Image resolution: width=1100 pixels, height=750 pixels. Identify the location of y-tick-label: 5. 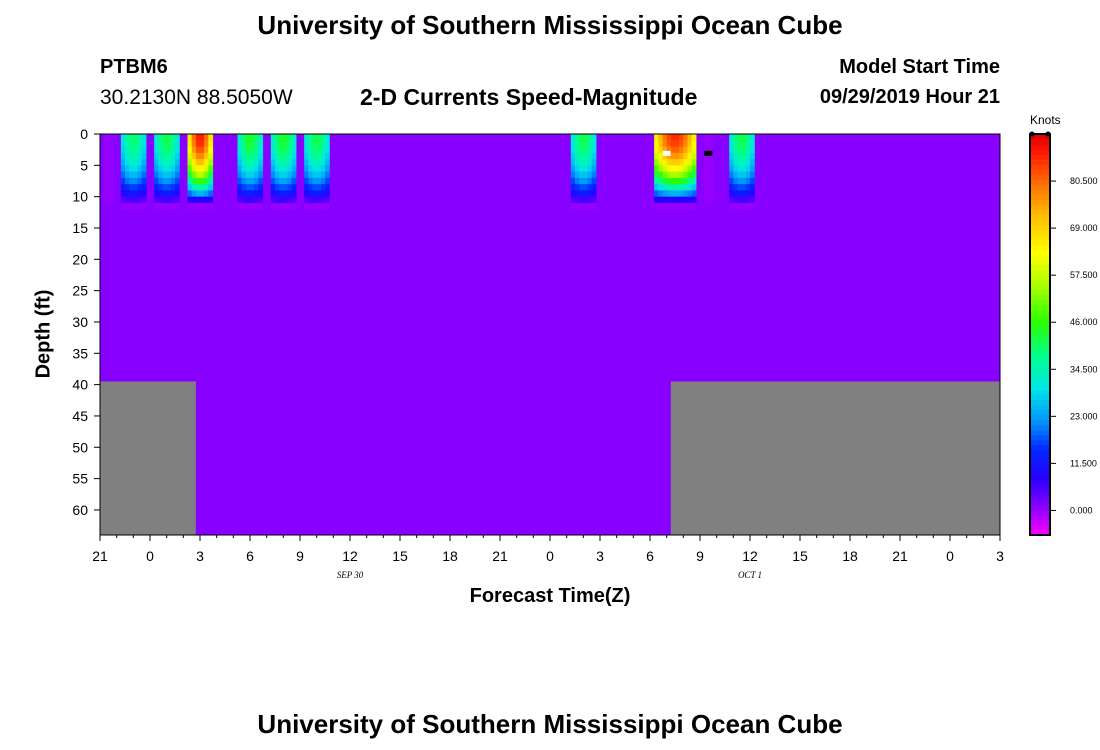
(84, 165).